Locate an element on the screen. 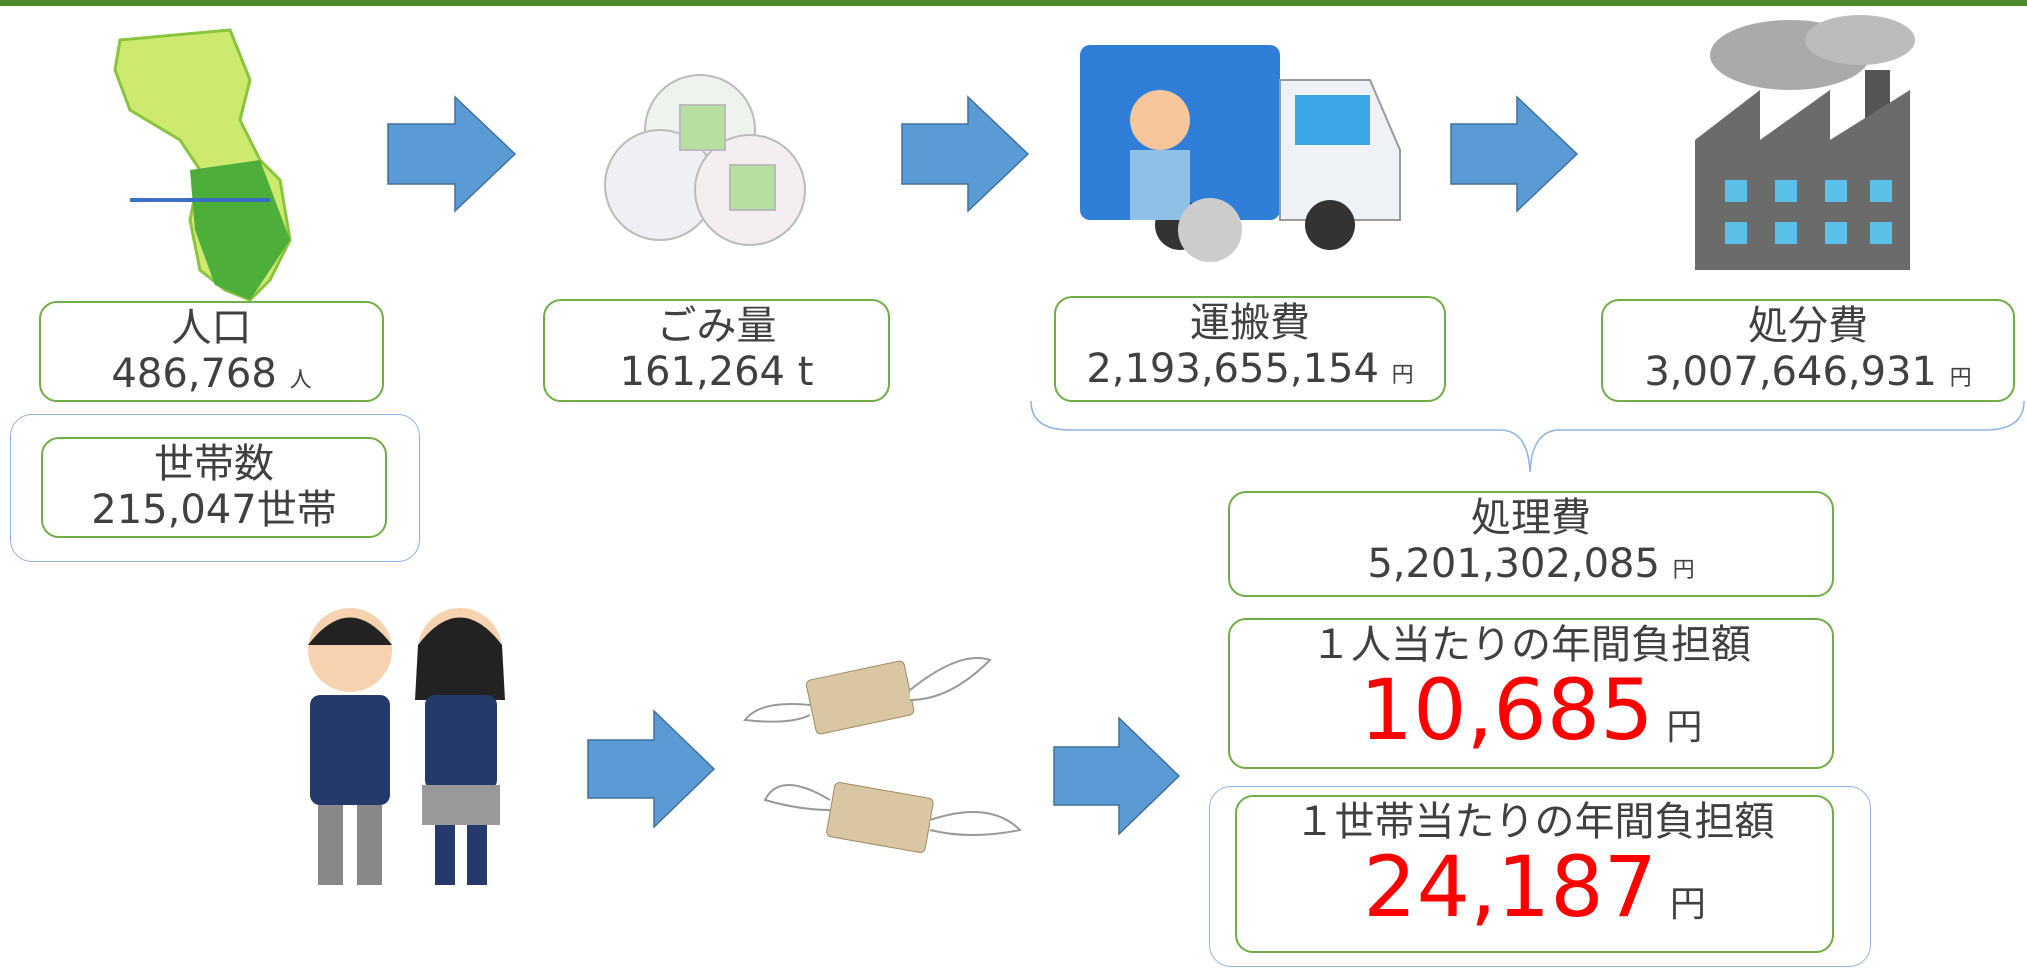 The height and width of the screenshot is (970, 2027). label: 人口 is located at coordinates (211, 328).